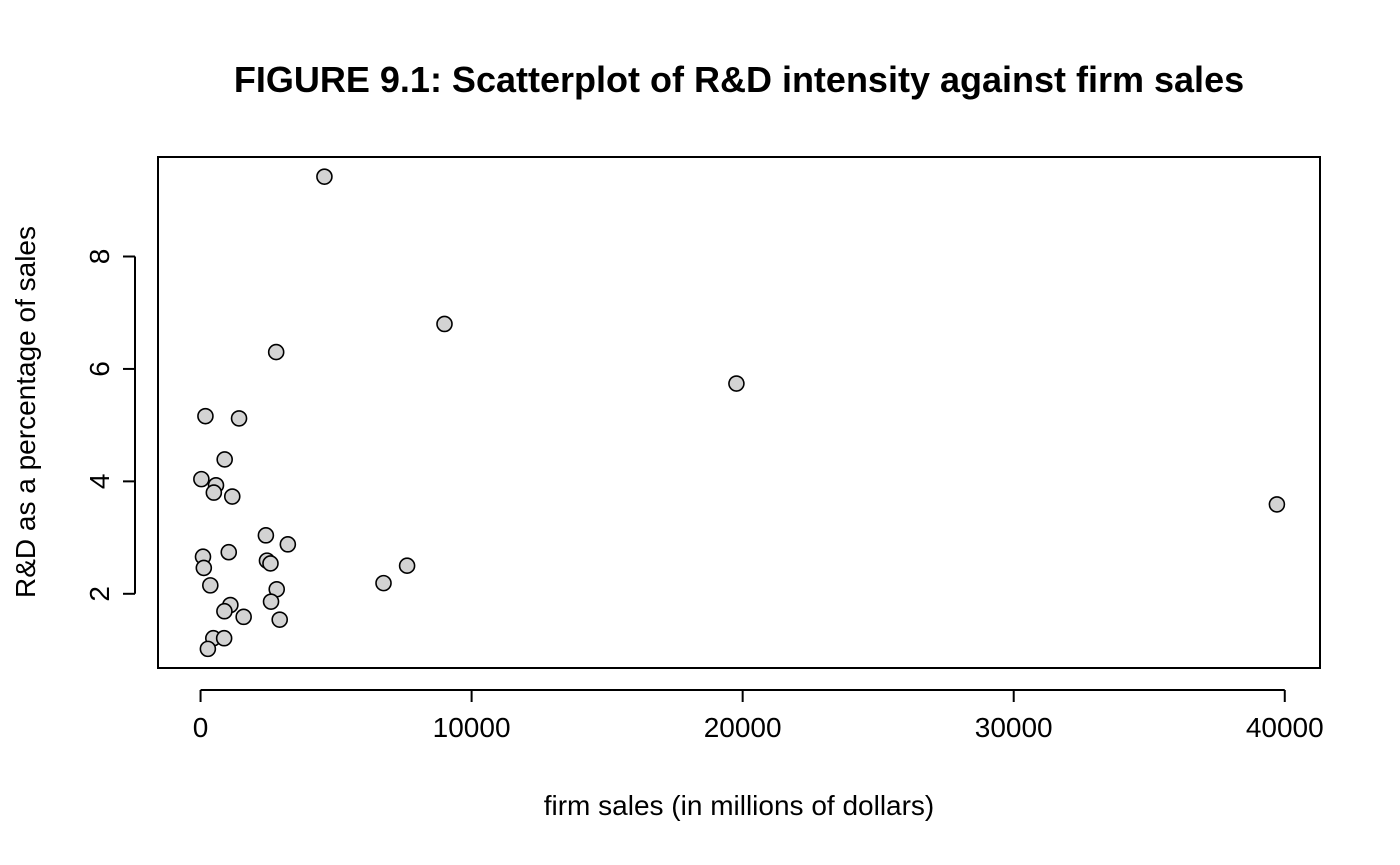 The image size is (1400, 865). I want to click on x-tick-label: 20000, so click(743, 727).